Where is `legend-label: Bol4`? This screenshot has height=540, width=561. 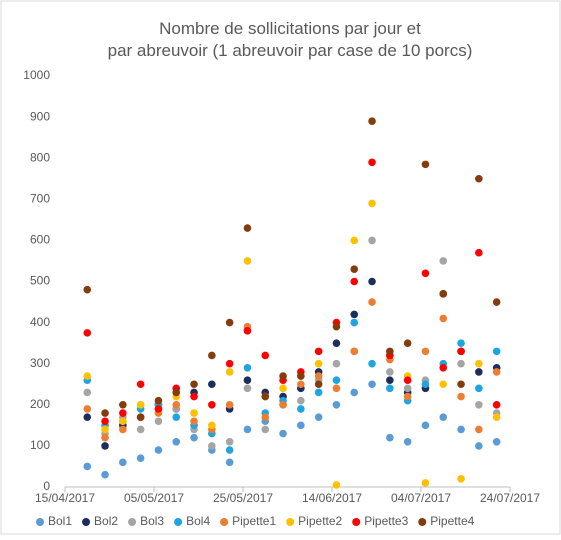 legend-label: Bol4 is located at coordinates (198, 521).